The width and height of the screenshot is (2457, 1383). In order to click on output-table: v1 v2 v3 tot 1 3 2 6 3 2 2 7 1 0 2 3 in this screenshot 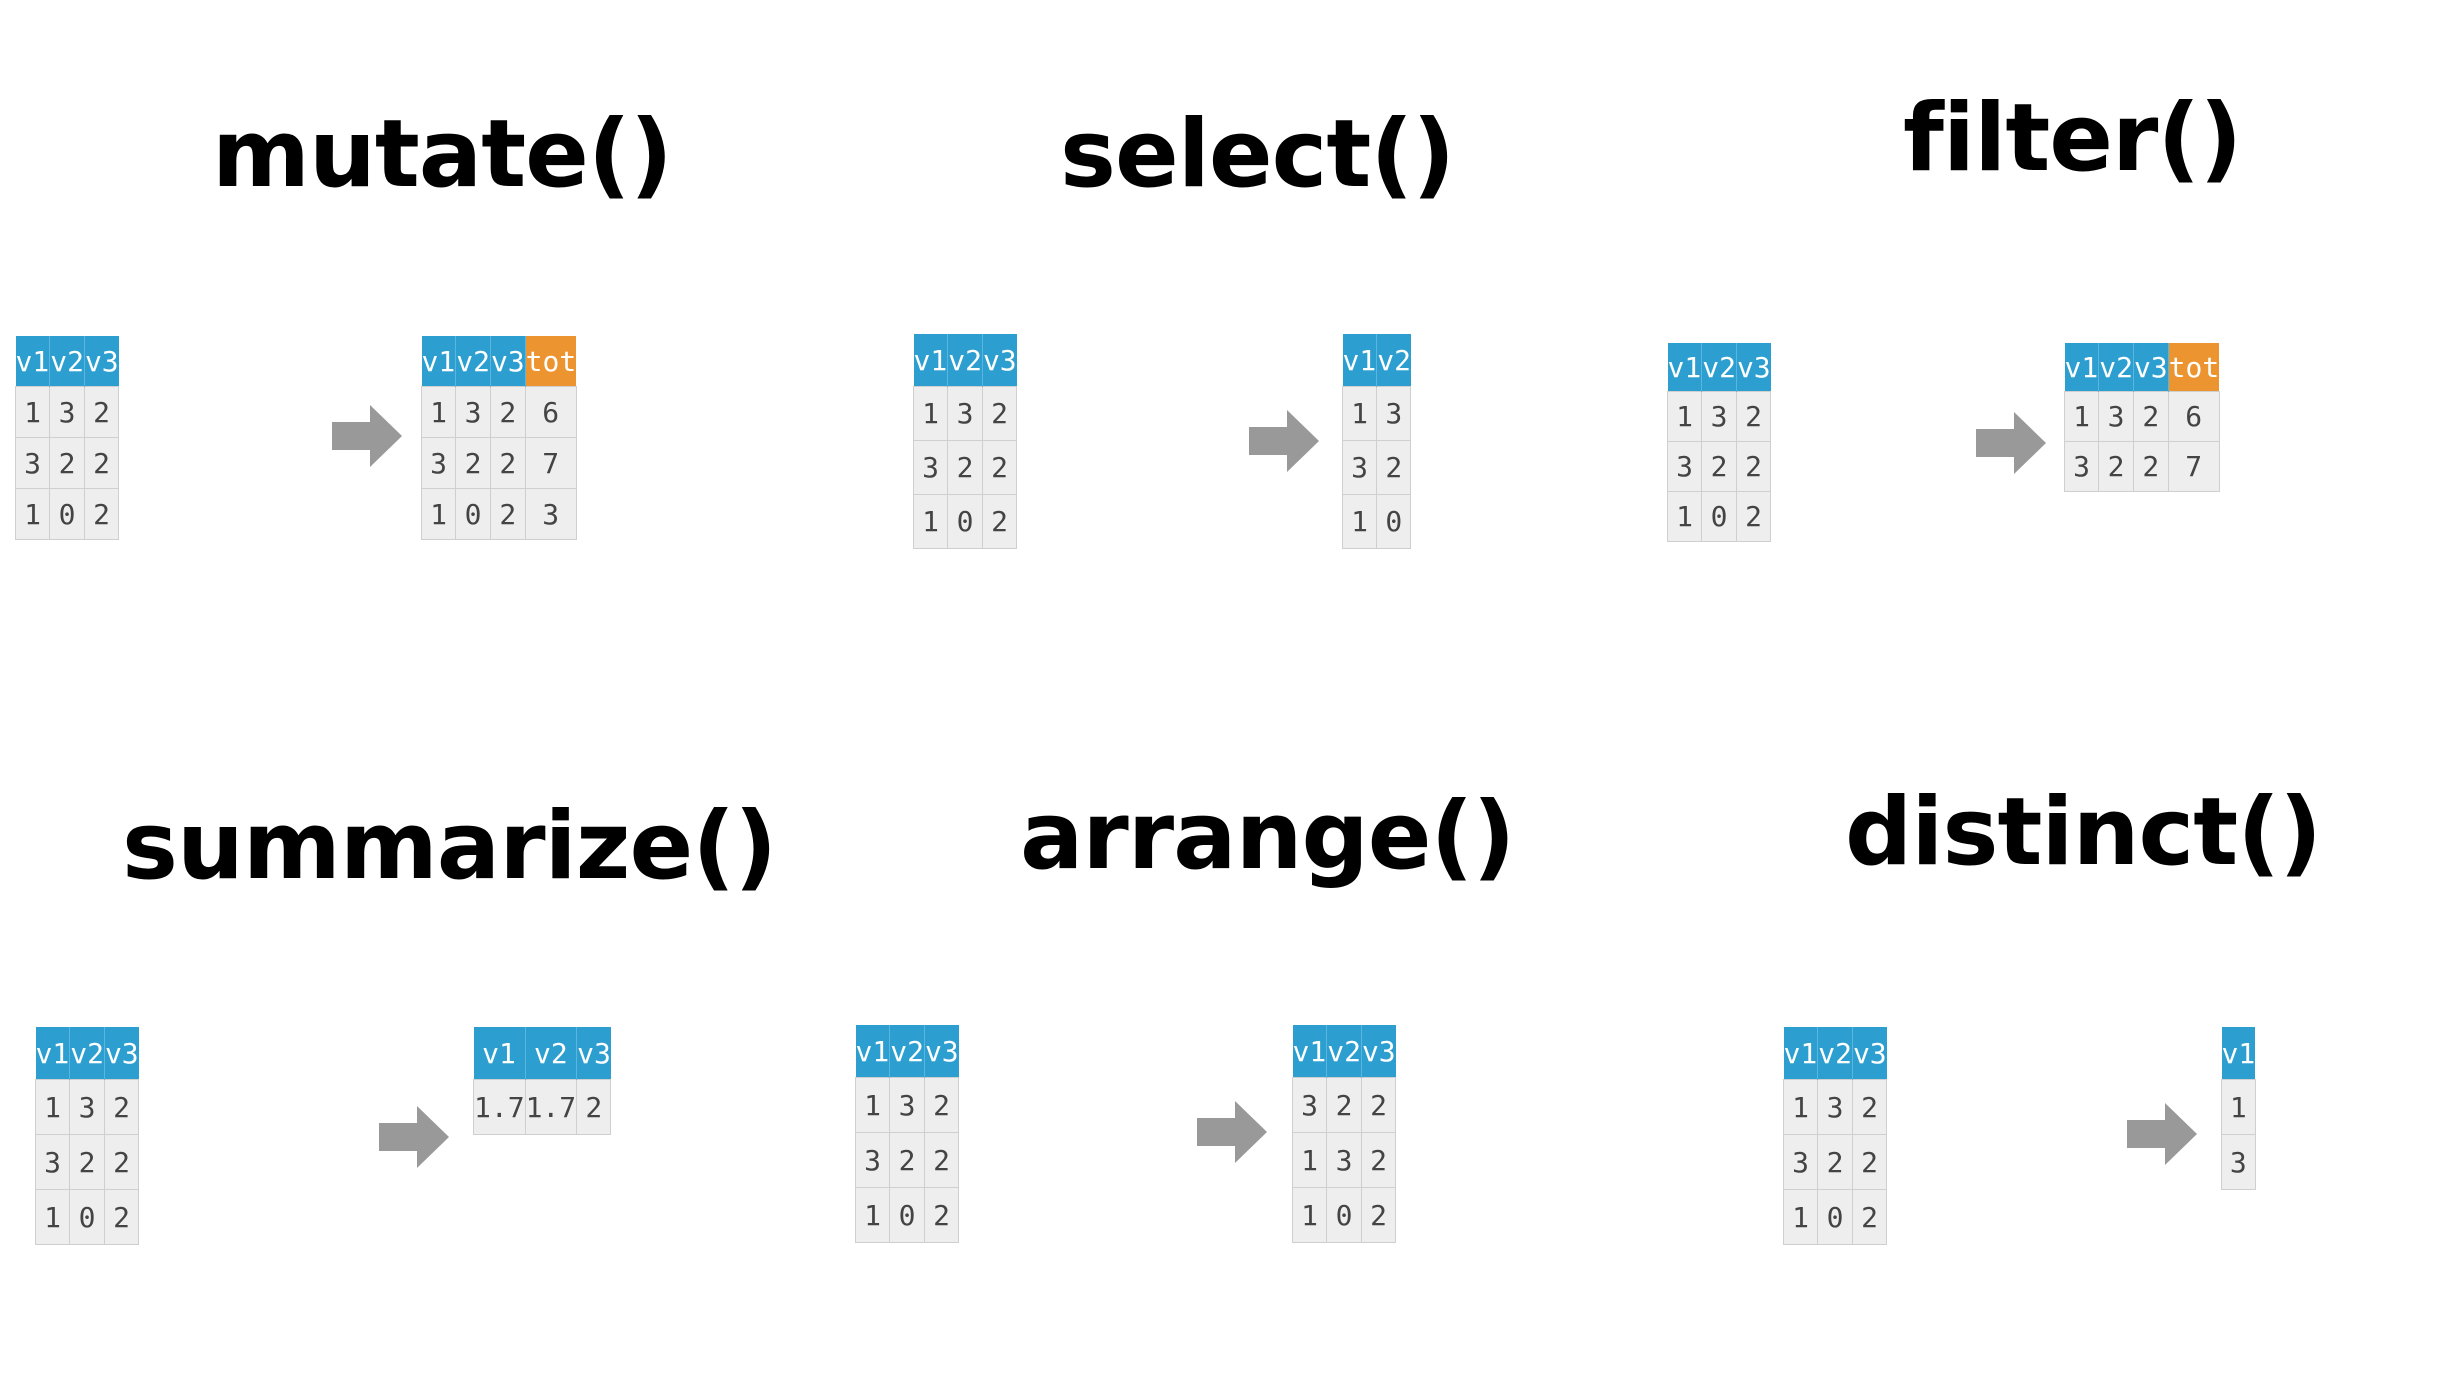, I will do `click(498, 438)`.